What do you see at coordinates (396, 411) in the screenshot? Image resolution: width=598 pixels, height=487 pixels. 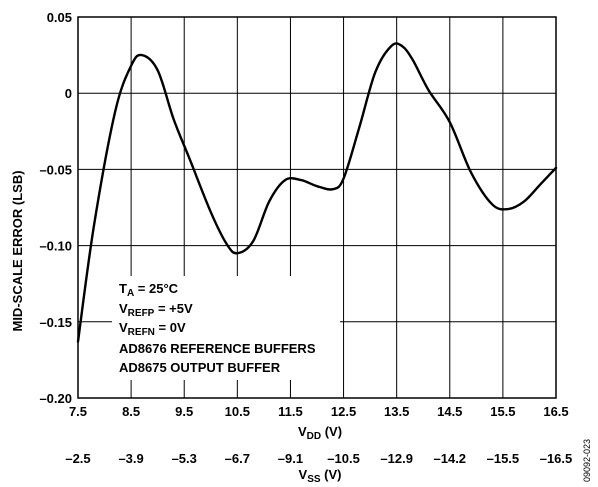 I see `x-tick-label: 13.5` at bounding box center [396, 411].